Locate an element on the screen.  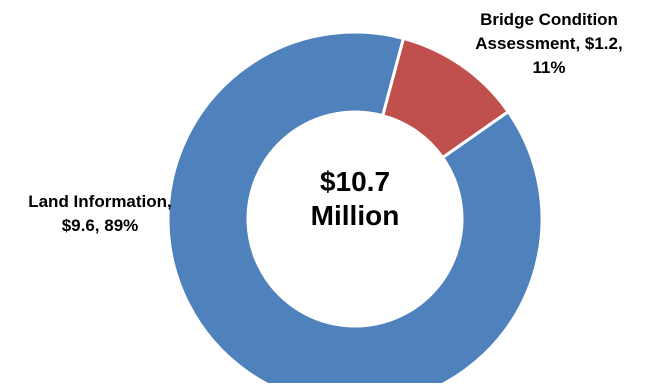
data-label-bridge-condition-assessment: Bridge Condition Assessment, $1.2, 11% is located at coordinates (549, 44).